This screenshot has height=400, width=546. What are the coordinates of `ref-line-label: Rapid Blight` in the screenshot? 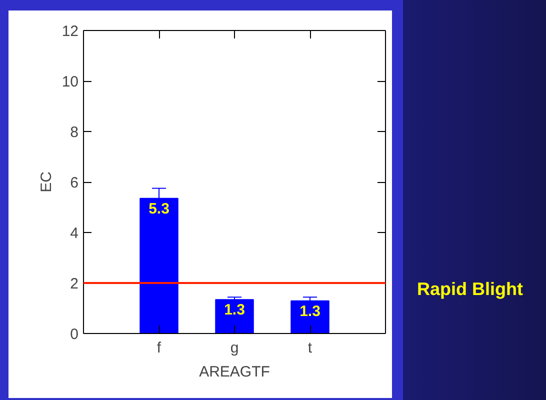 It's located at (470, 290).